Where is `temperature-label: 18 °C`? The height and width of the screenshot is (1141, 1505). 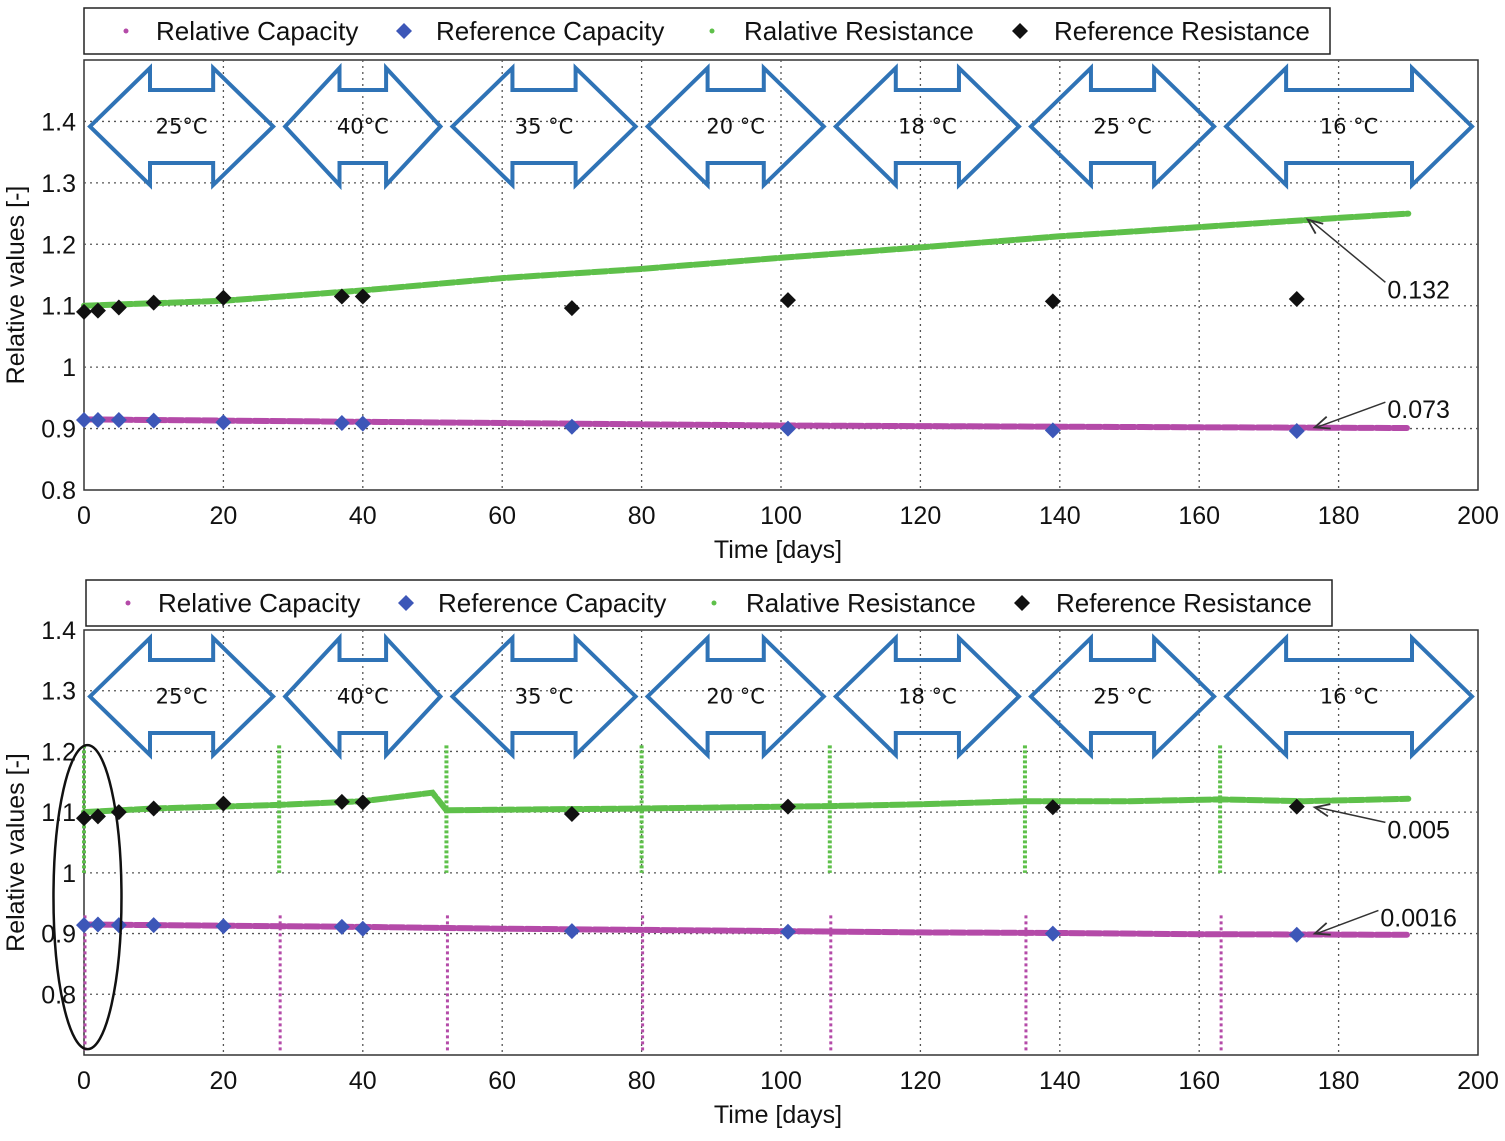
temperature-label: 18 °C is located at coordinates (927, 697).